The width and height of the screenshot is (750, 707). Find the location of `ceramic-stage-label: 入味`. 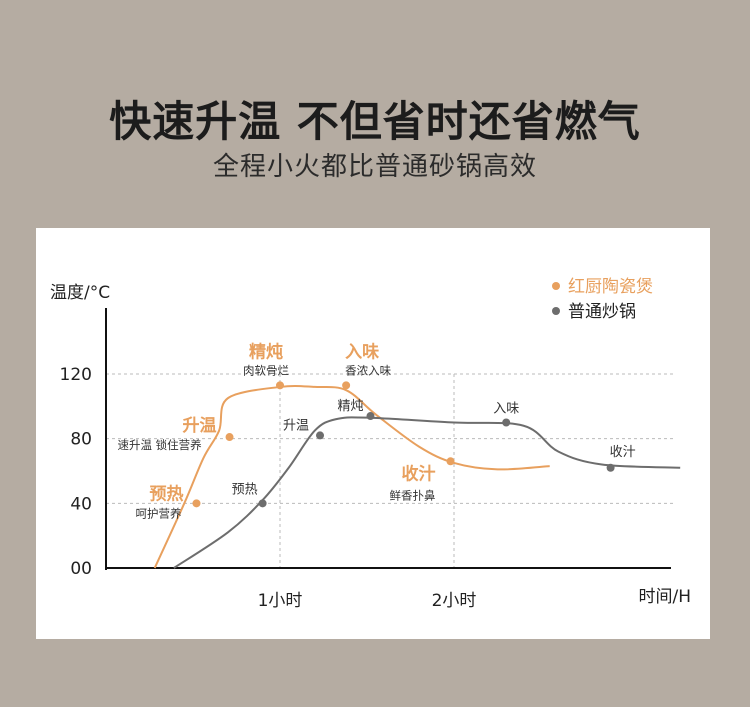

ceramic-stage-label: 入味 is located at coordinates (362, 351).